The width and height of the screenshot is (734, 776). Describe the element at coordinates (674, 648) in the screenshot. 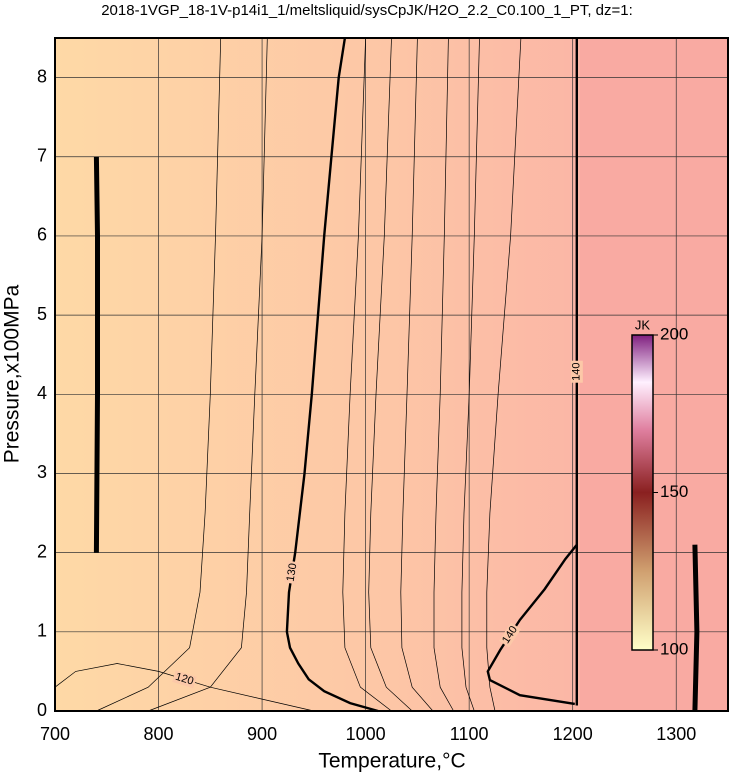

I see `colorbar-tick-label: 100` at that location.